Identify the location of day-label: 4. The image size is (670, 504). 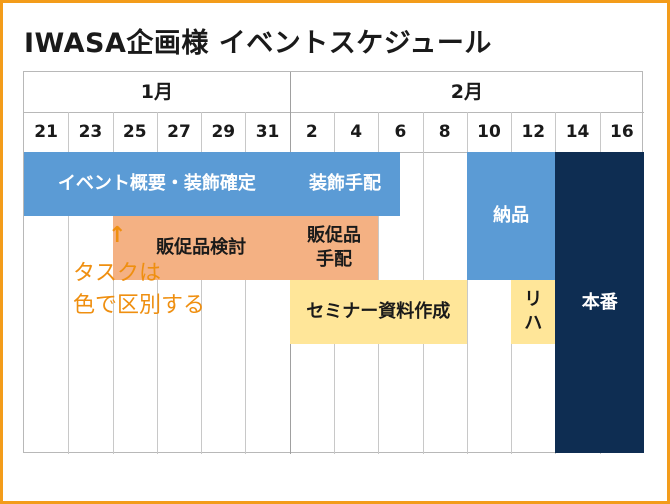
(356, 132).